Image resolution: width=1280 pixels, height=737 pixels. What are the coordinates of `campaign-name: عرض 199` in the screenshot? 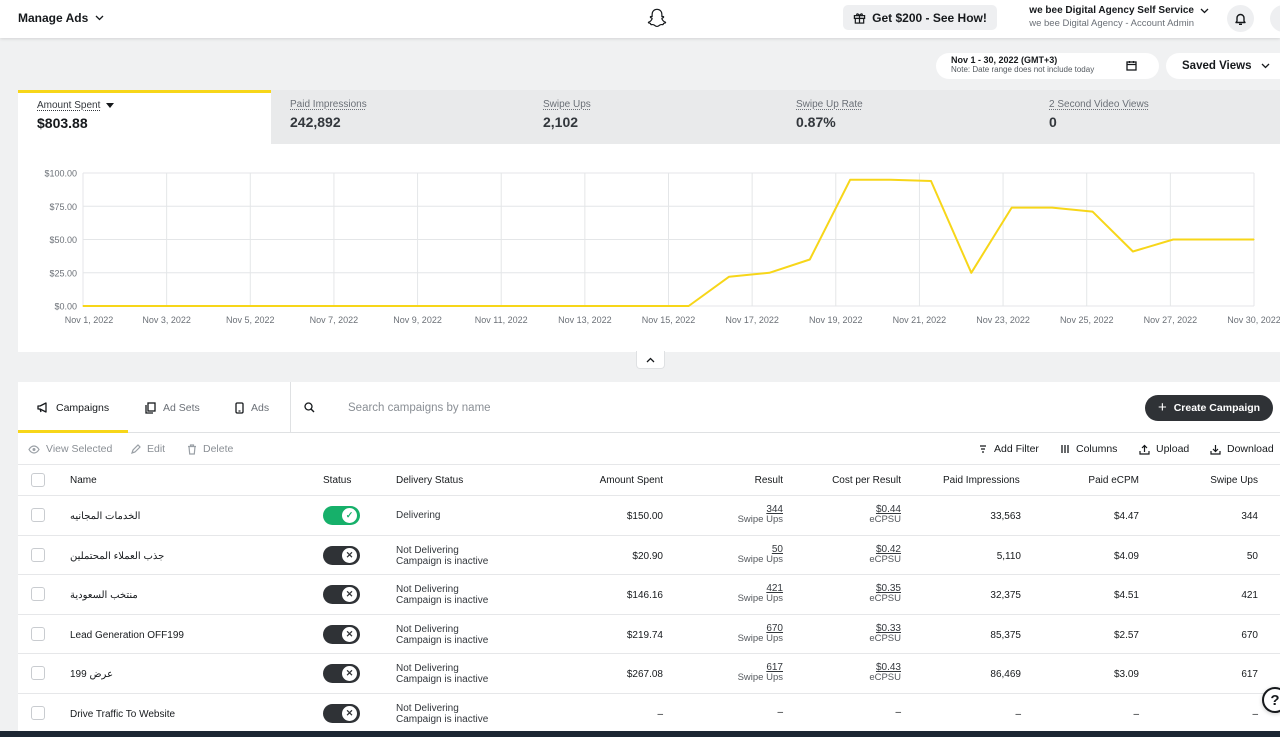 It's located at (92, 674).